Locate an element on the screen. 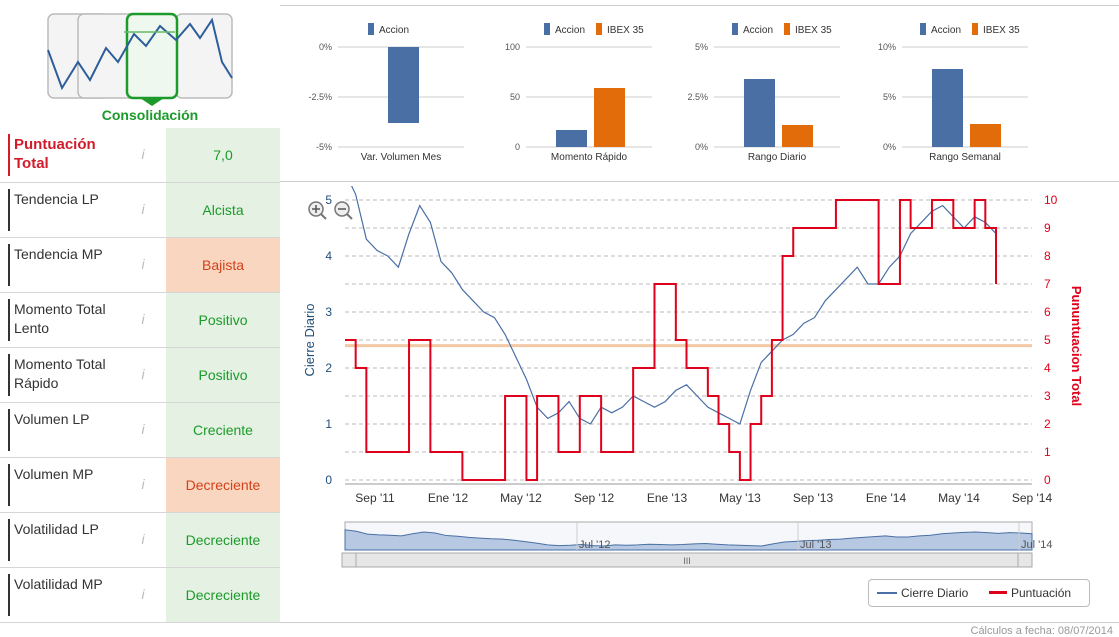 Image resolution: width=1119 pixels, height=637 pixels. x-tick-label: Ene '14 is located at coordinates (886, 498).